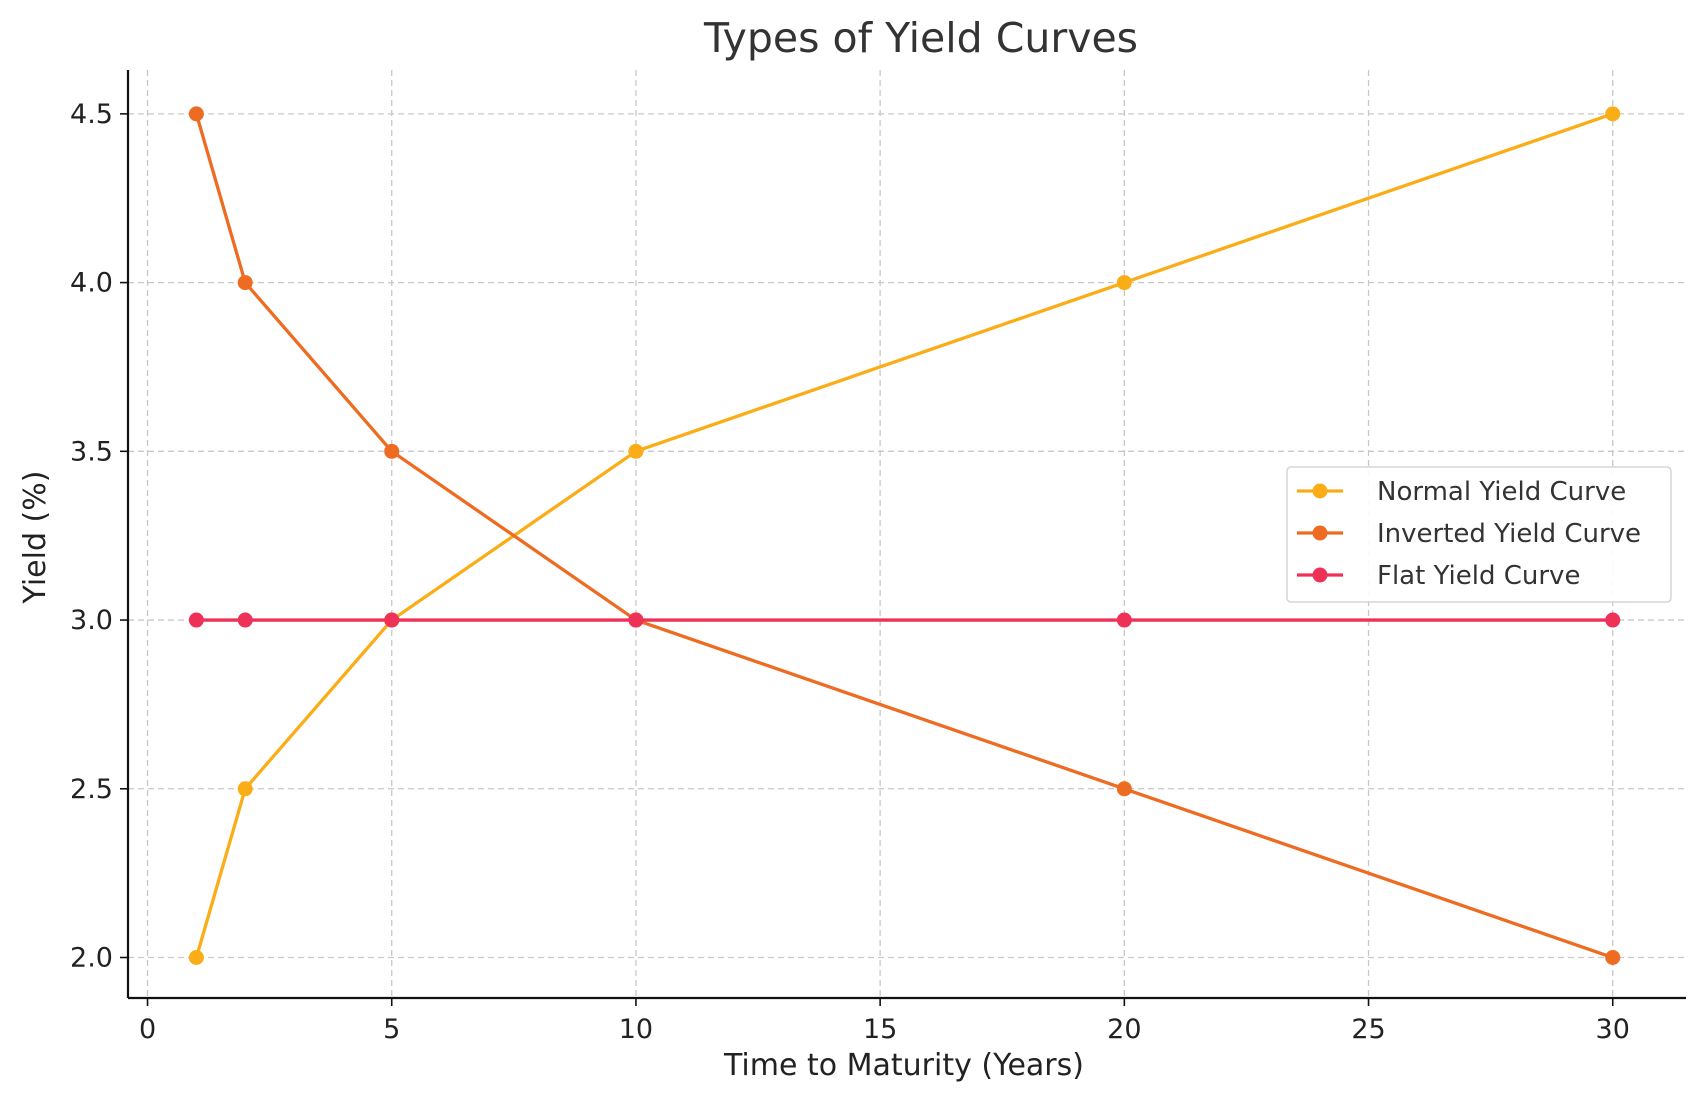 The width and height of the screenshot is (1697, 1101). Describe the element at coordinates (1124, 1029) in the screenshot. I see `x-tick-label: 20` at that location.